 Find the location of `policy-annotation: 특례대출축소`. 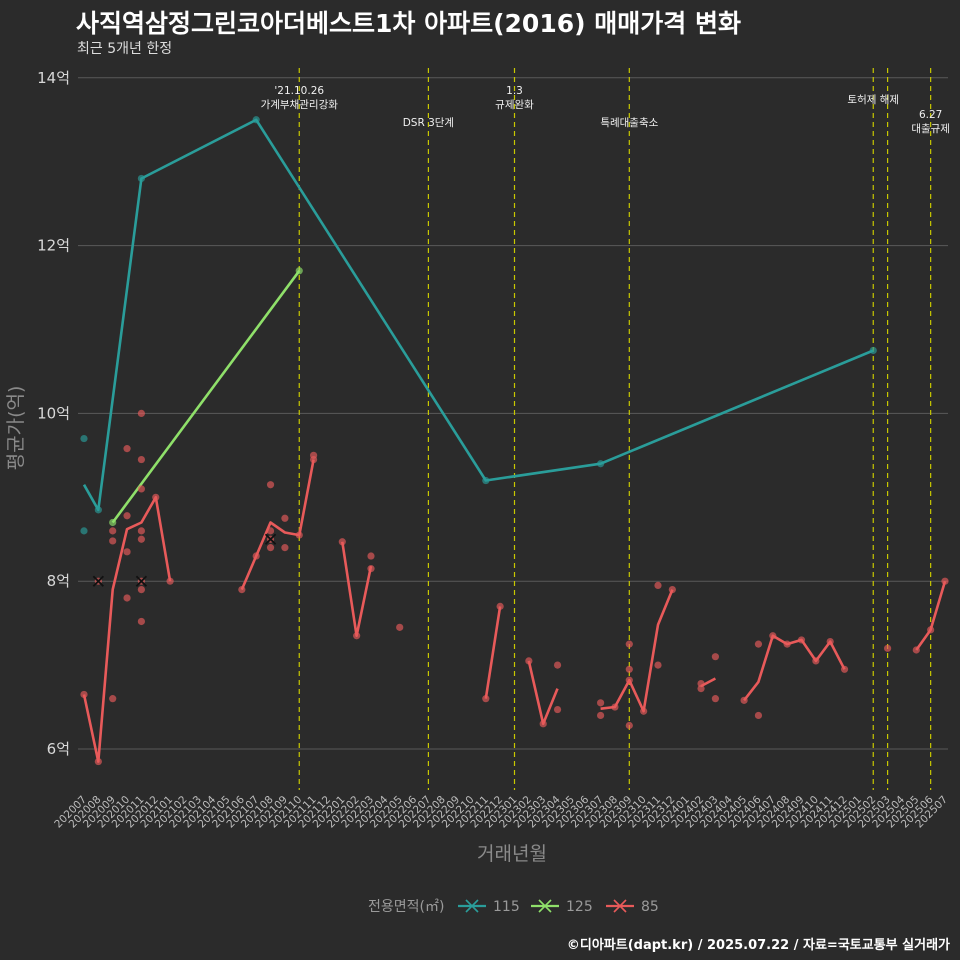

policy-annotation: 특례대출축소 is located at coordinates (629, 123).